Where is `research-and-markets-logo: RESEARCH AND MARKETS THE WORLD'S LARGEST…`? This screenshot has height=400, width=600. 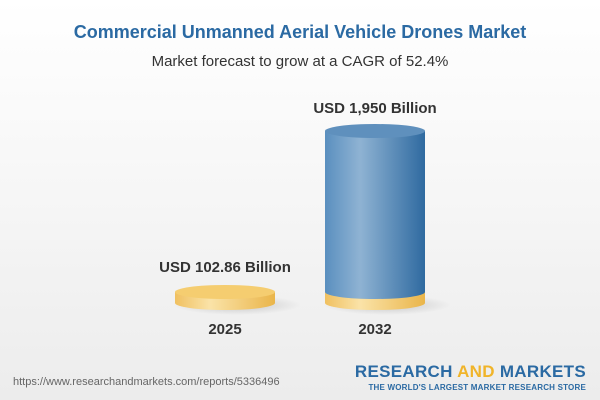
research-and-markets-logo: RESEARCH AND MARKETS THE WORLD'S LARGEST… is located at coordinates (470, 377).